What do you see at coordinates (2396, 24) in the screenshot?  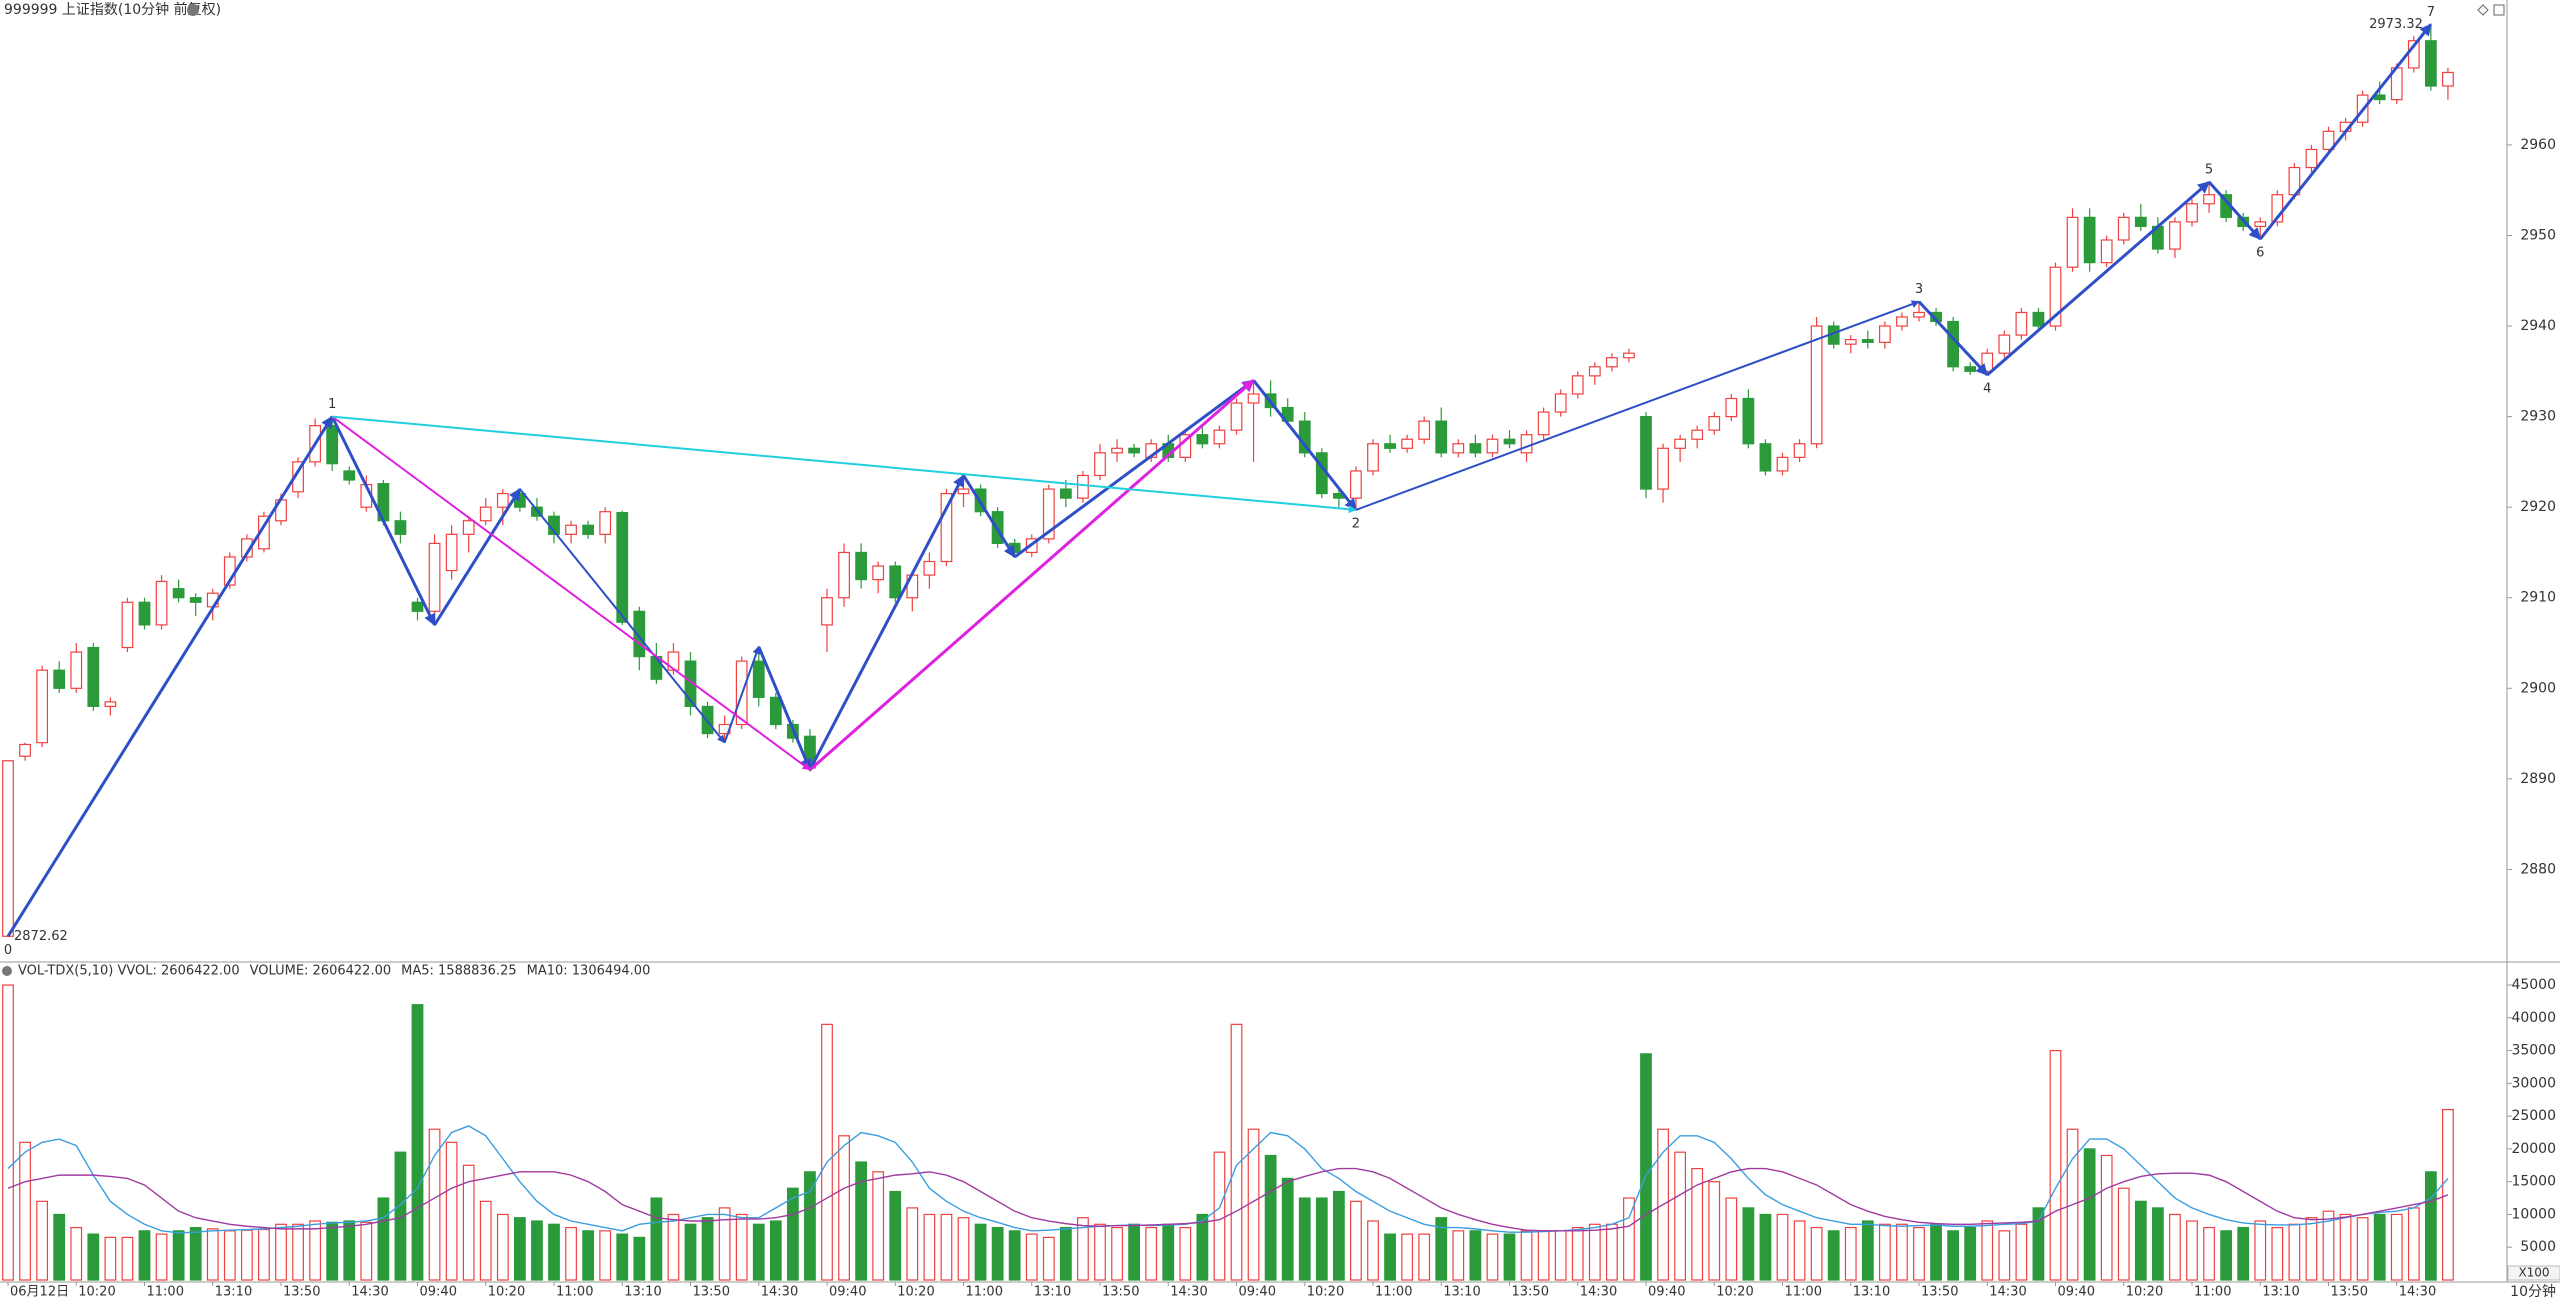 I see `wave-label: 2973.32` at bounding box center [2396, 24].